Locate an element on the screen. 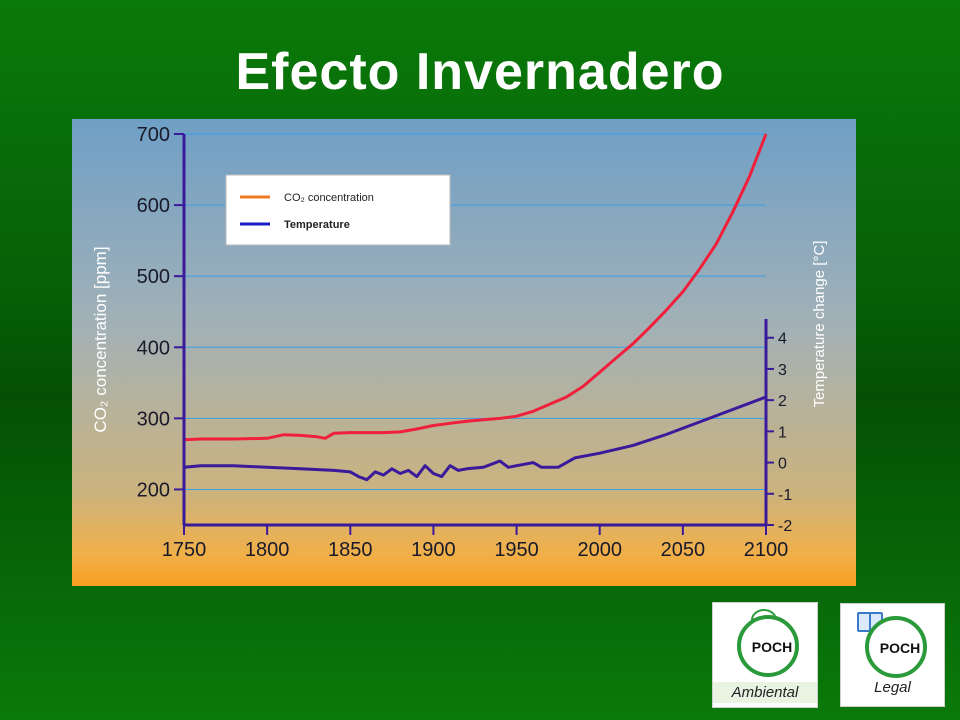  x-tick-label: 1900 is located at coordinates (433, 550).